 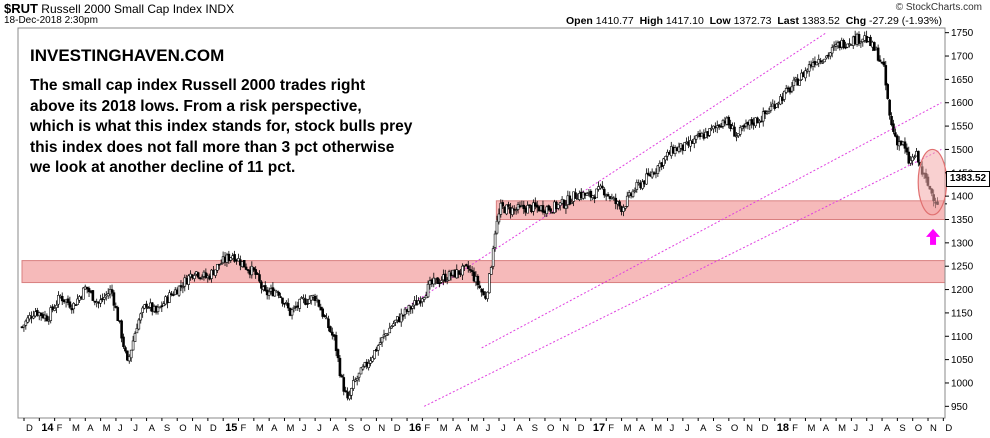 What do you see at coordinates (651, 21) in the screenshot?
I see `high-label: High` at bounding box center [651, 21].